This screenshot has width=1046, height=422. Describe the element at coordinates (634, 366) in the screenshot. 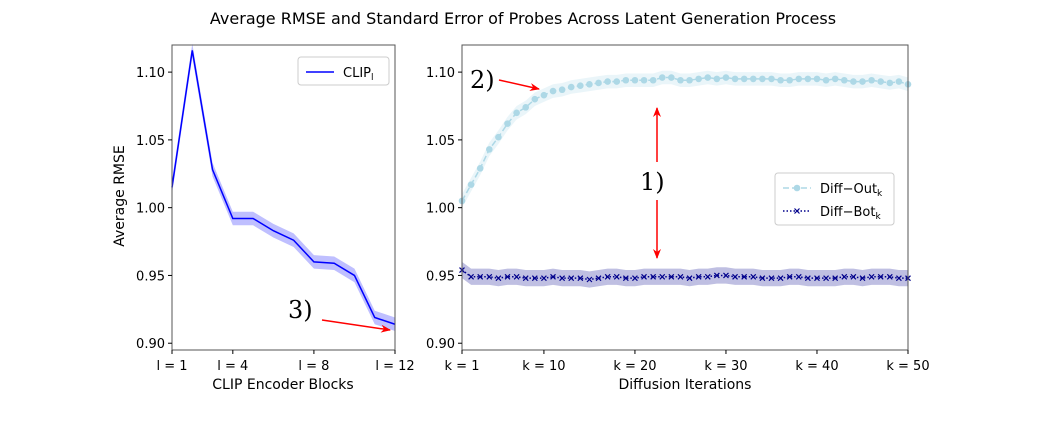

I see `x-tick-label: k = 20` at that location.